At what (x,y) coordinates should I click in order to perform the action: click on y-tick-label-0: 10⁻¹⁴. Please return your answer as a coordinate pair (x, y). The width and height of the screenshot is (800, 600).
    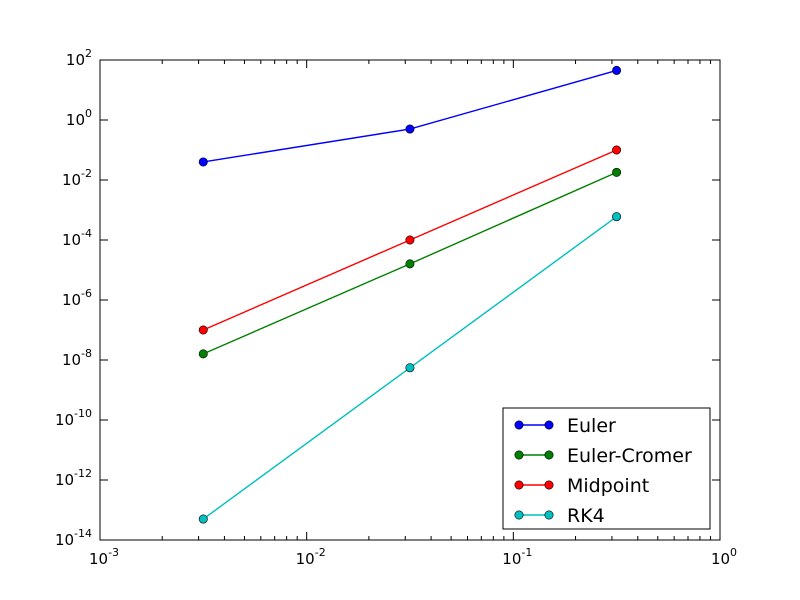
    Looking at the image, I should click on (73, 538).